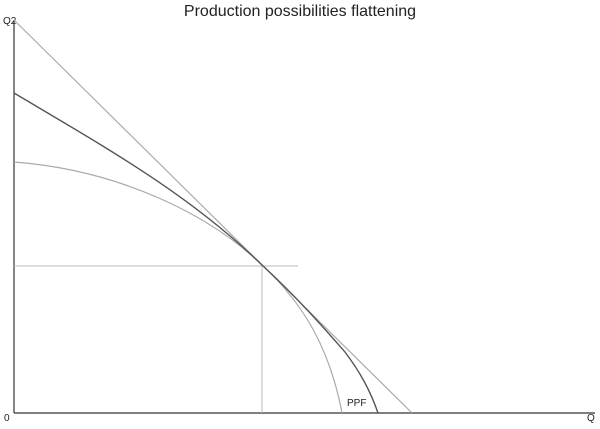 The image size is (600, 429). Describe the element at coordinates (10, 21) in the screenshot. I see `y-axis-label: Q2` at that location.